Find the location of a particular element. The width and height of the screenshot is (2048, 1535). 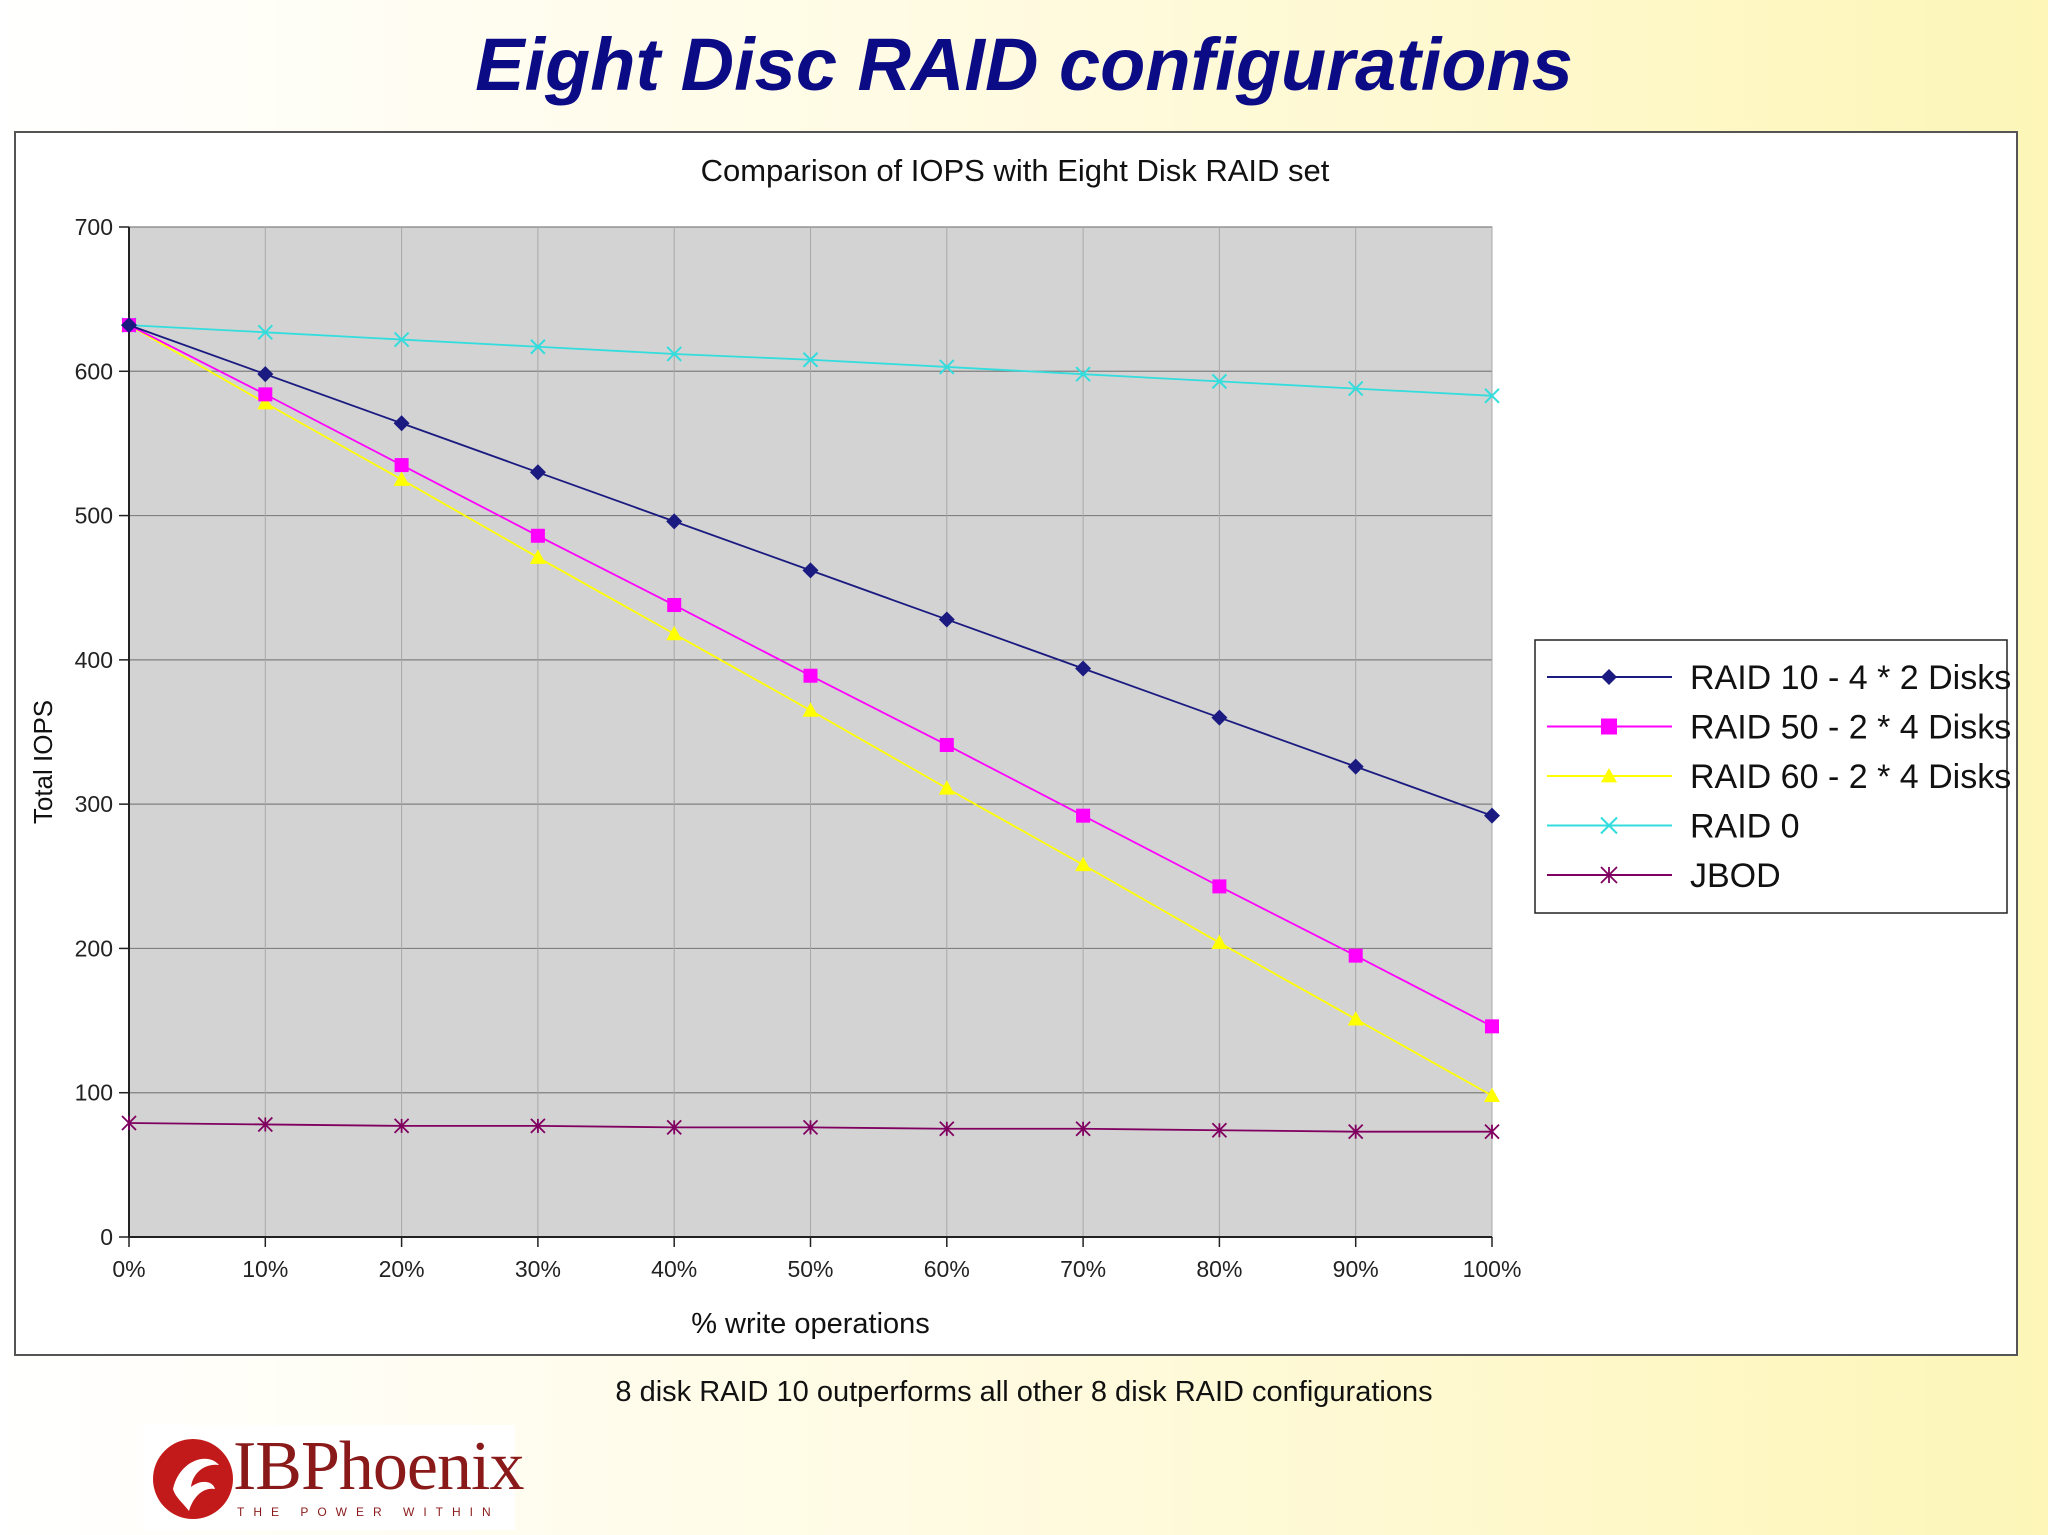

y-tick-label: 500 is located at coordinates (94, 516).